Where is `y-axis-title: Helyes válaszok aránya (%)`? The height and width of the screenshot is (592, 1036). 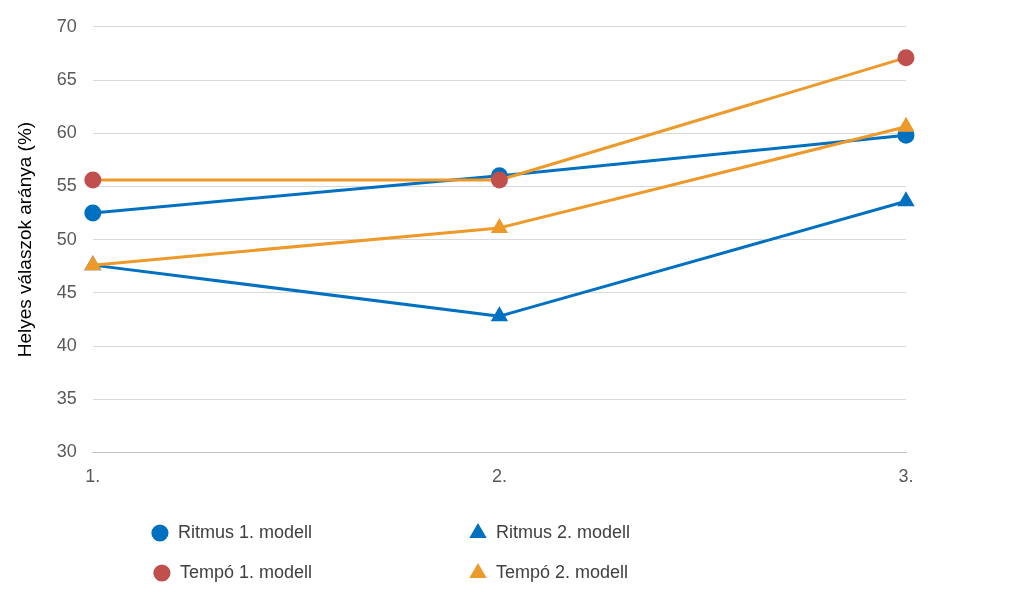
y-axis-title: Helyes válaszok aránya (%) is located at coordinates (24, 239).